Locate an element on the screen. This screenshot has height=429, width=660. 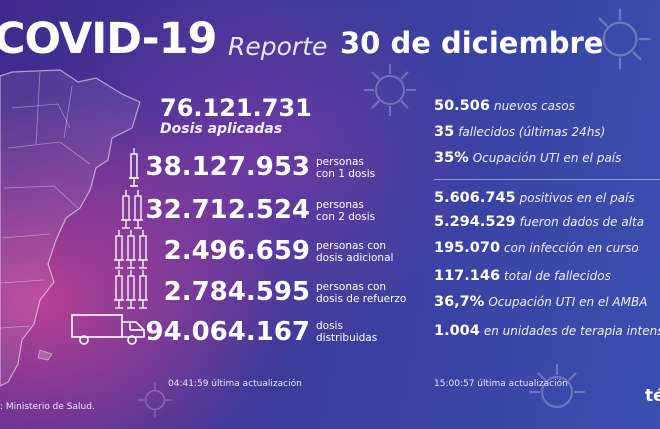
cases-update: 15:00:57 última actualización is located at coordinates (501, 384).